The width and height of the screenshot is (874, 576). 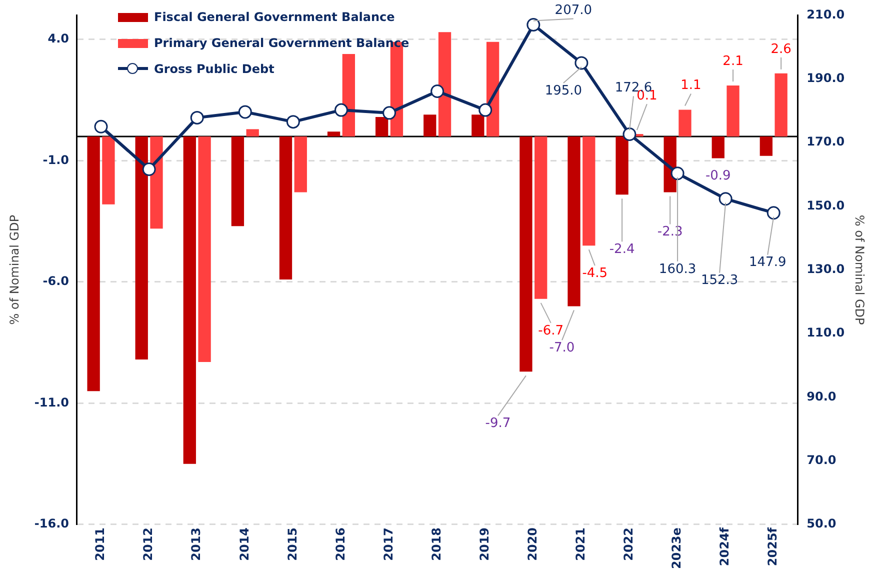 I want to click on legend-label: Primary General Government Balance, so click(x=282, y=43).